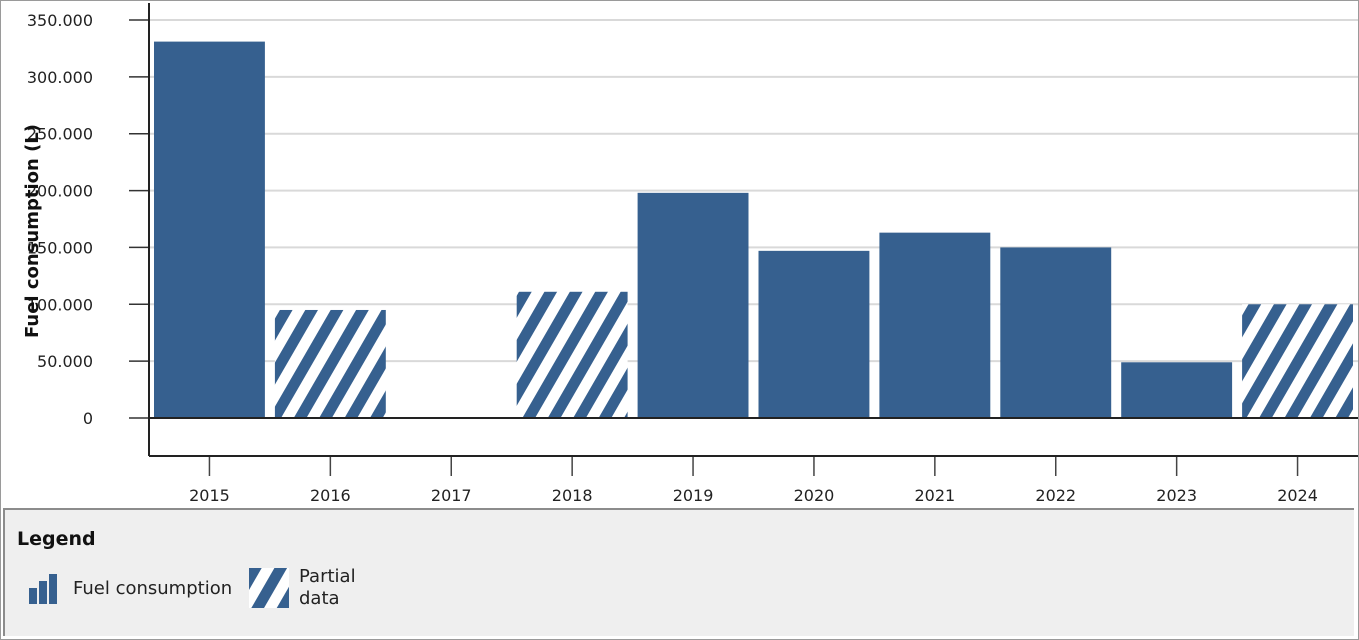 The width and height of the screenshot is (1359, 640). Describe the element at coordinates (209, 229) in the screenshot. I see `bar-2015` at that location.